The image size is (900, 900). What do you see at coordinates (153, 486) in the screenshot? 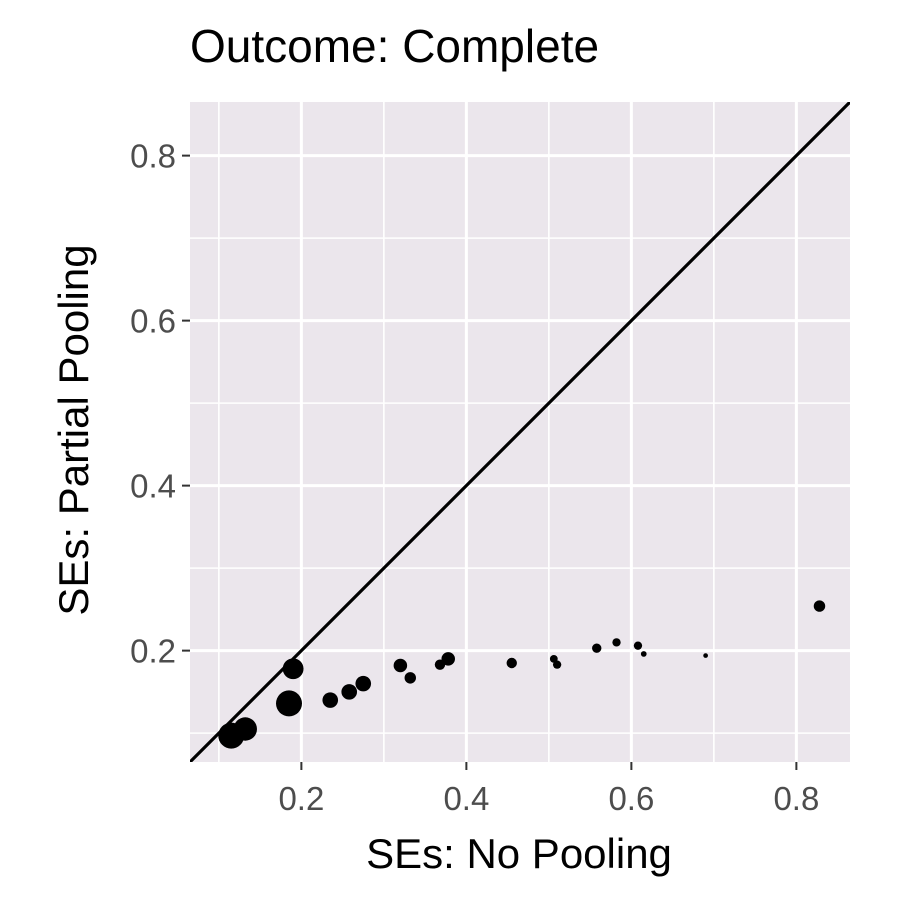
I see `y-tick-label: 0.4` at bounding box center [153, 486].